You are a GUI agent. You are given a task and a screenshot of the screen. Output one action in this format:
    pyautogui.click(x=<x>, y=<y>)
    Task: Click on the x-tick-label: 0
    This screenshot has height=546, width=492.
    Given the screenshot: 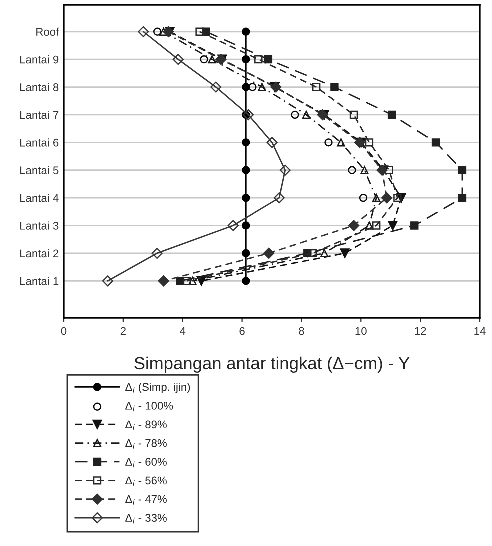 What is the action you would take?
    pyautogui.click(x=64, y=331)
    